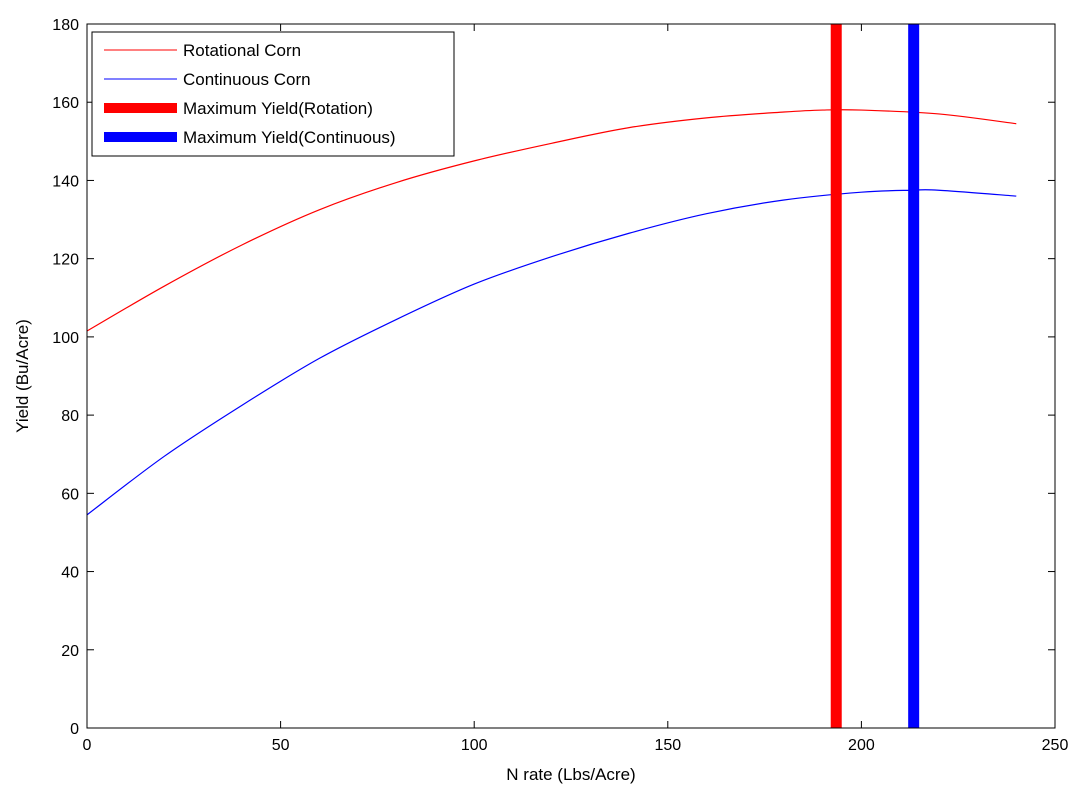  I want to click on legend-label-continuous-corn: Continuous Corn, so click(247, 79).